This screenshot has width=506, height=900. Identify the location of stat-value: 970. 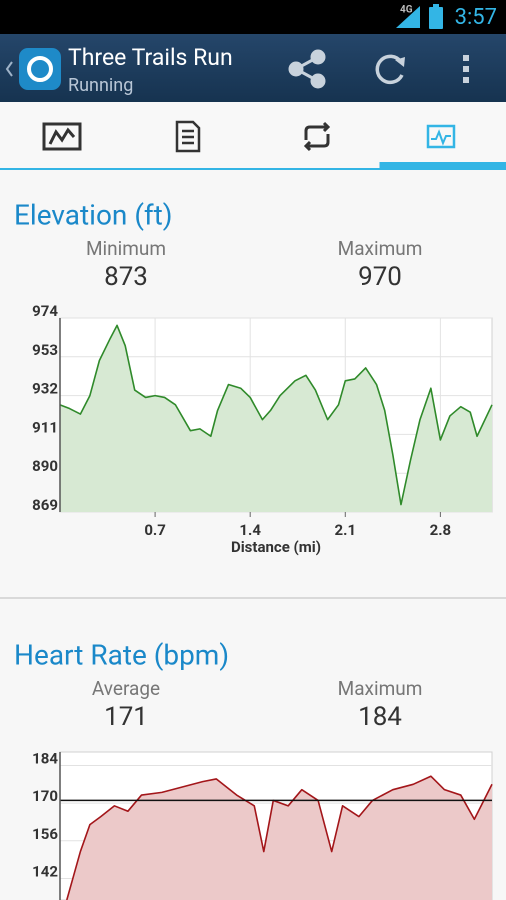
(380, 277).